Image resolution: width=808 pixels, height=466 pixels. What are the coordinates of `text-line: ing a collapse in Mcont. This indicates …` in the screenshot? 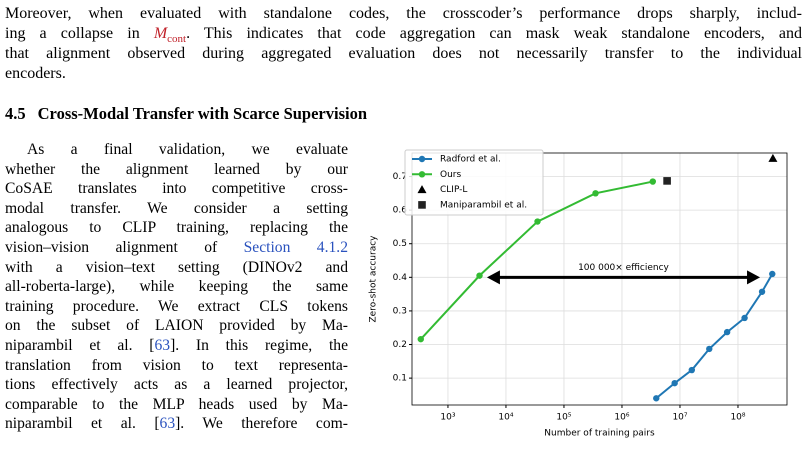 It's located at (403, 34).